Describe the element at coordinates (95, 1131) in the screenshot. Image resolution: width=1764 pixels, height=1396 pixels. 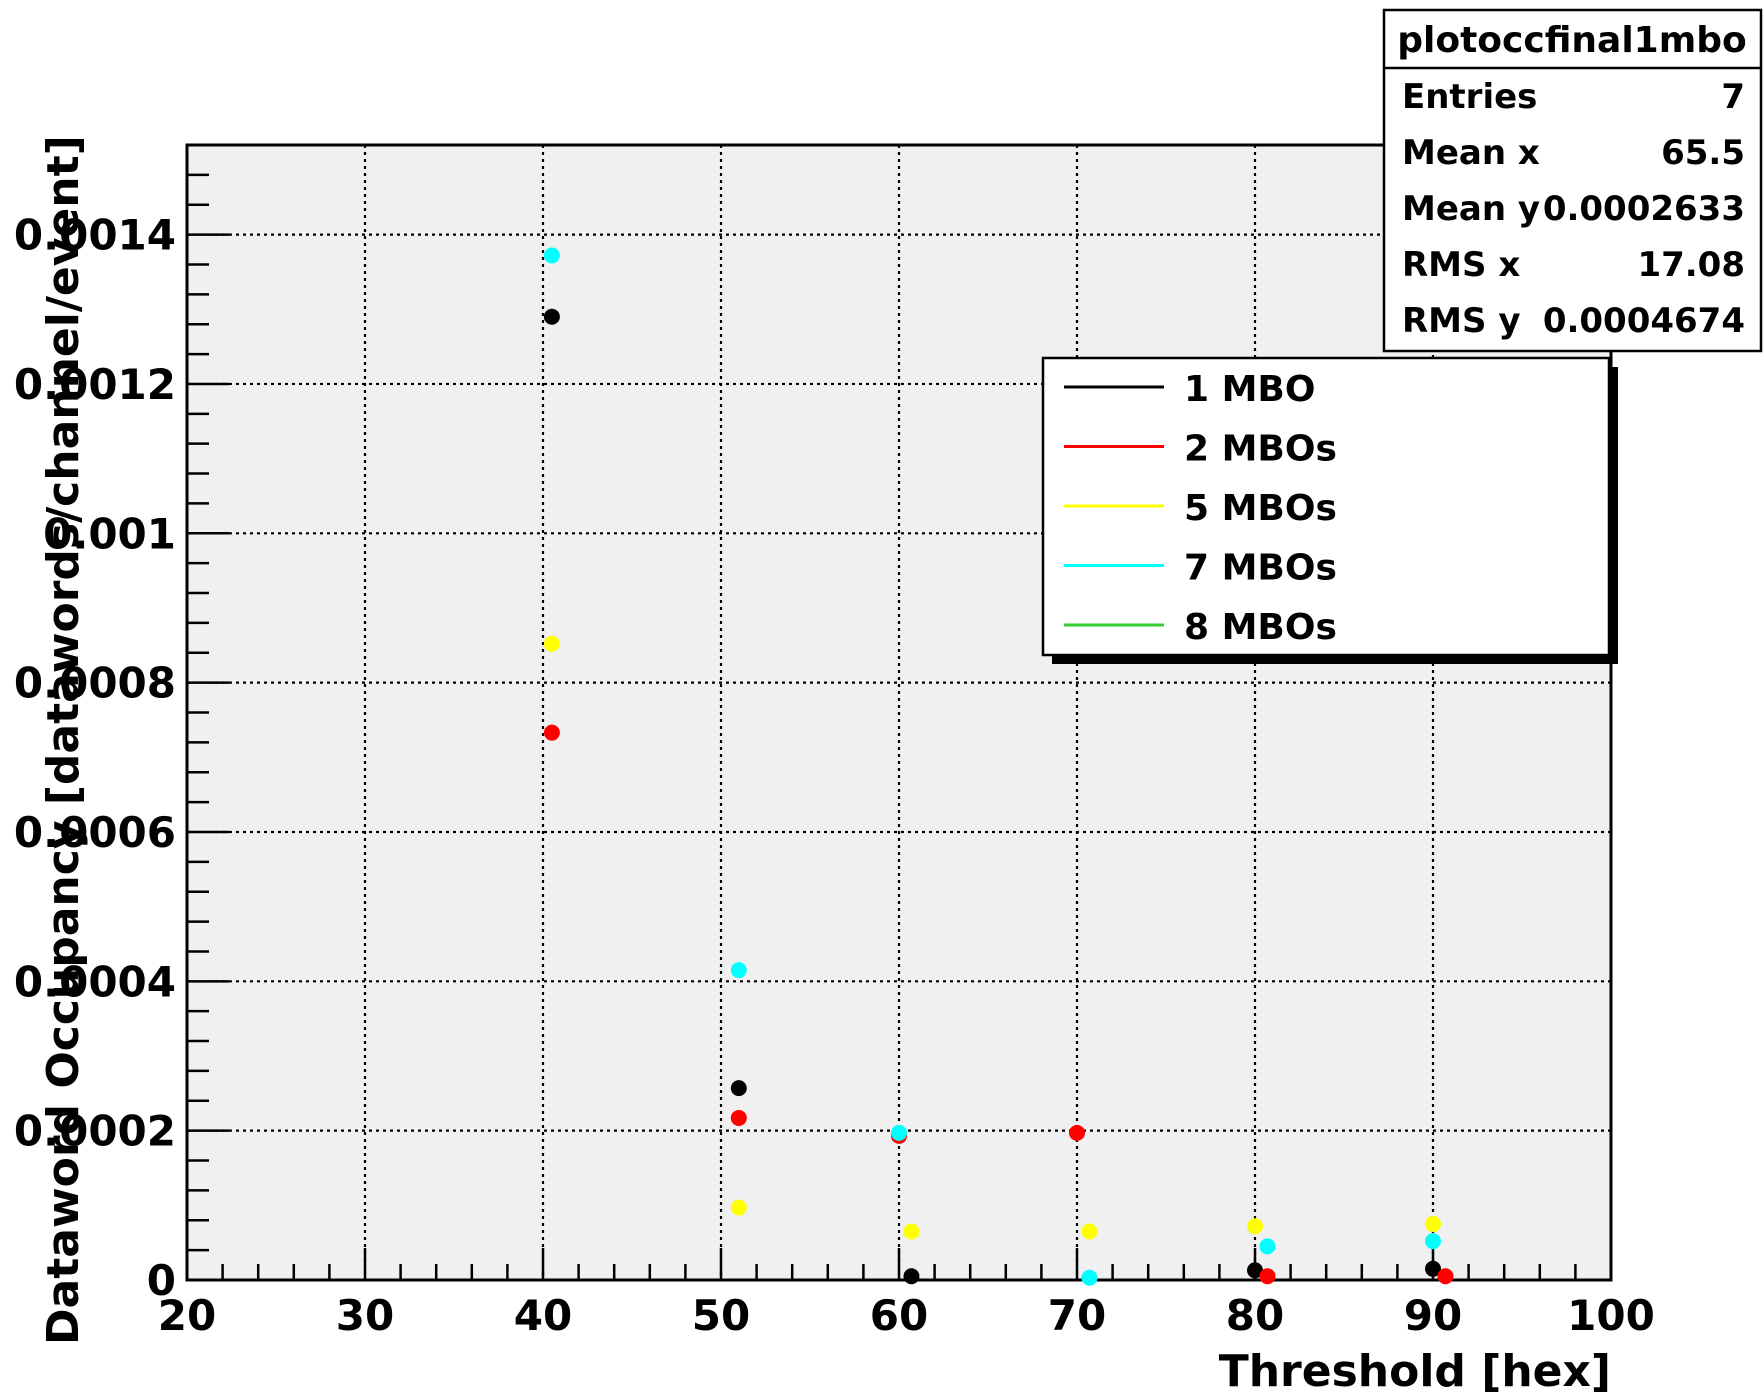
I see `y-tick-label: 0.0002` at that location.